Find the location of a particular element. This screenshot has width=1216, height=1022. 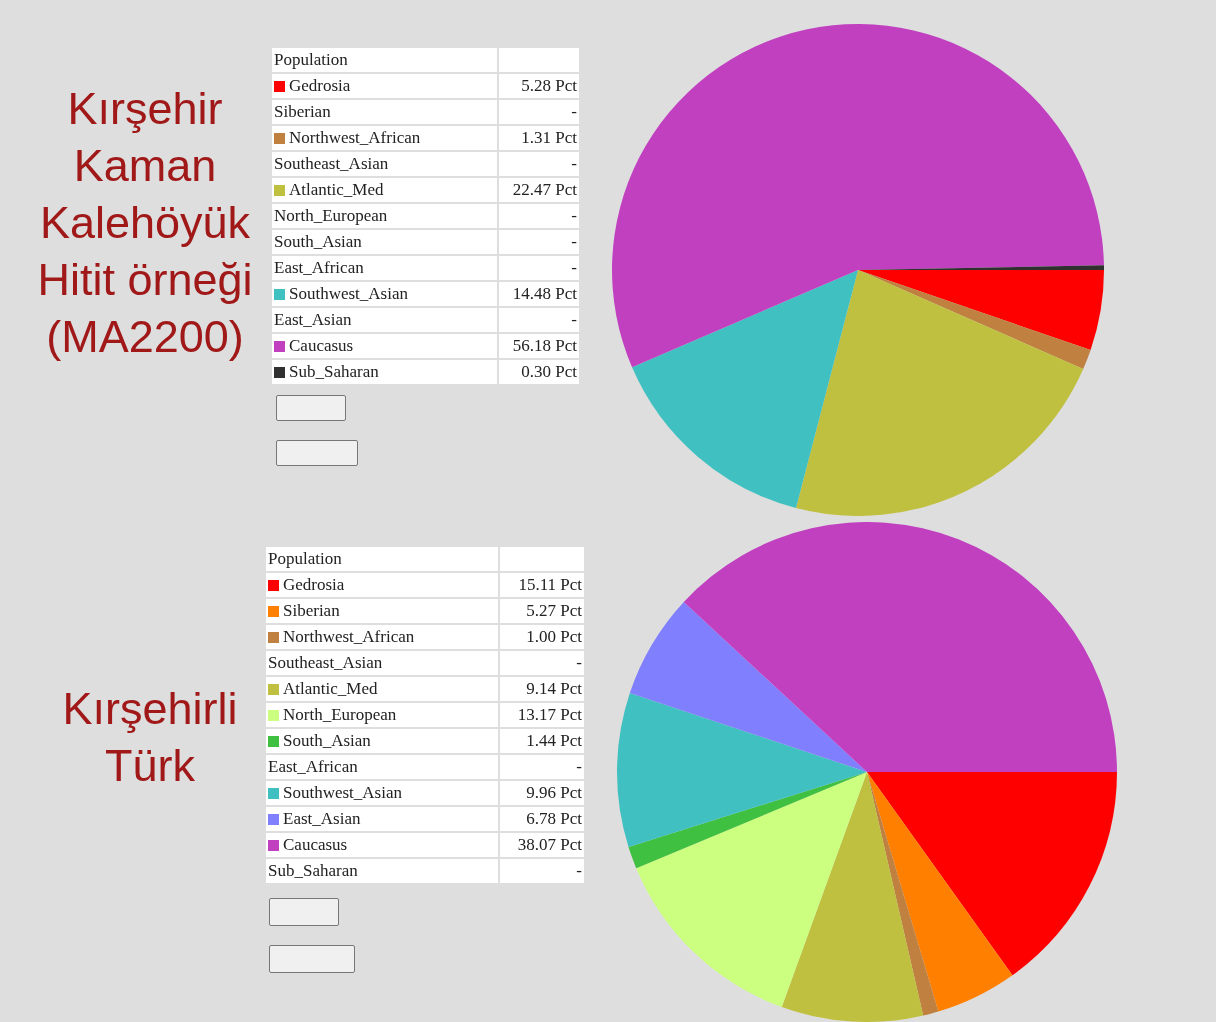

text: Kırşehir Kaman Kalehöyük Hitit örneği (MA2200) is located at coordinates (145, 223).